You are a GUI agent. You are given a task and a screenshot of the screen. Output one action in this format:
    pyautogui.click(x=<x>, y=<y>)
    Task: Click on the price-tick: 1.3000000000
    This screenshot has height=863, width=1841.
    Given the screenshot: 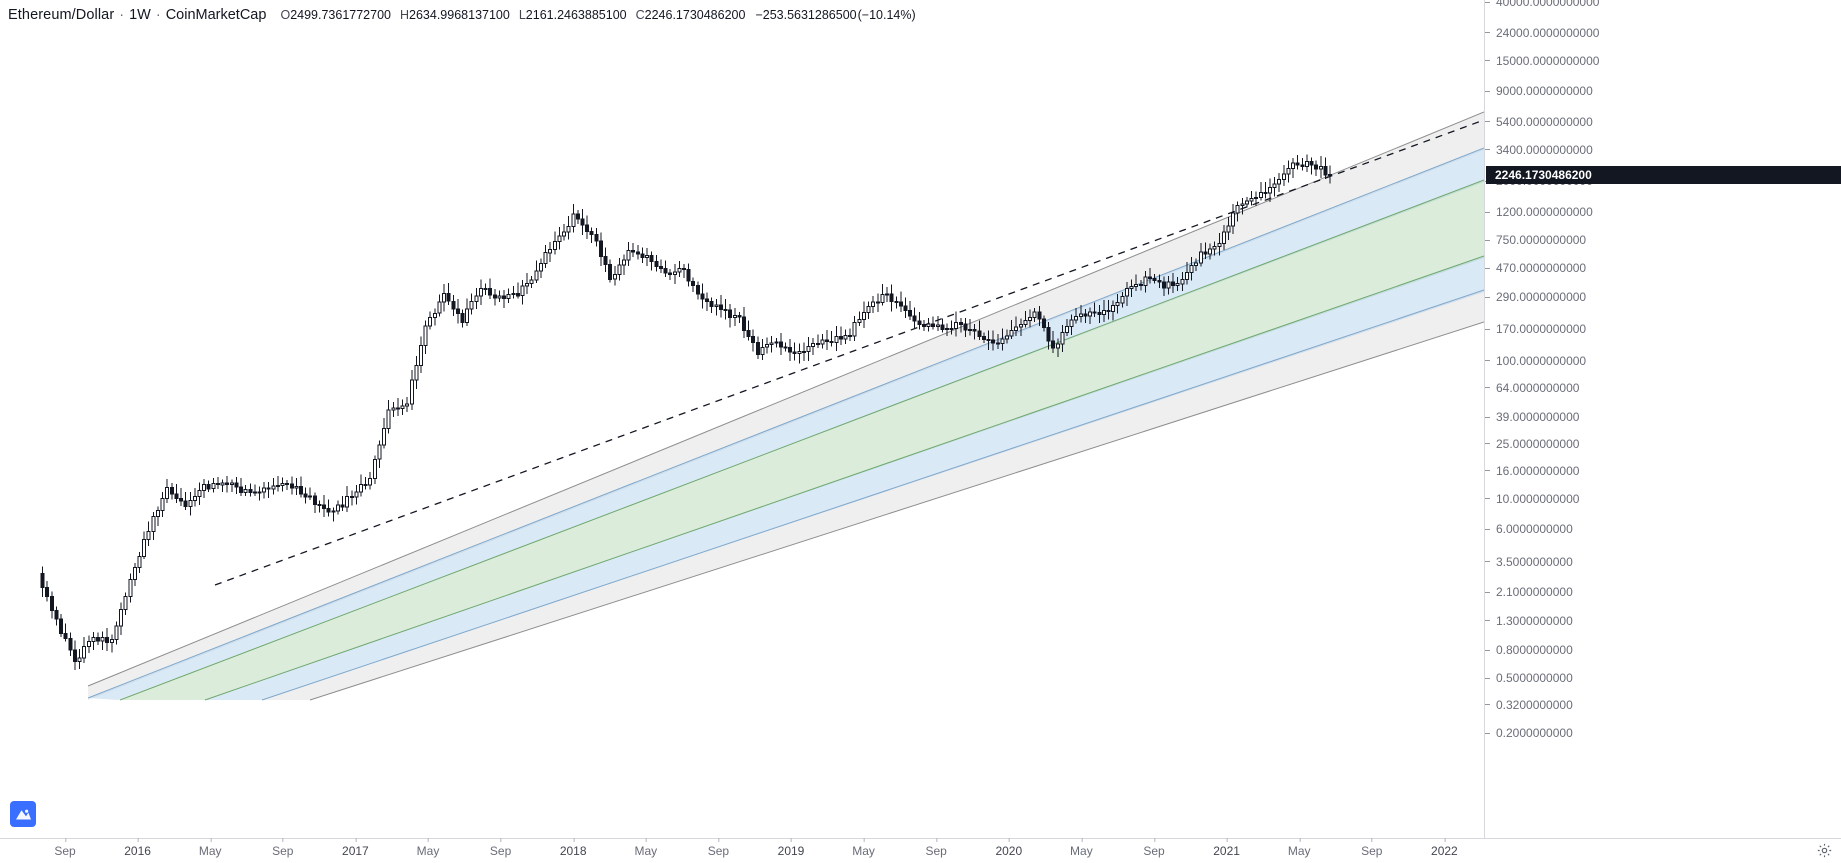 What is the action you would take?
    pyautogui.click(x=1529, y=621)
    